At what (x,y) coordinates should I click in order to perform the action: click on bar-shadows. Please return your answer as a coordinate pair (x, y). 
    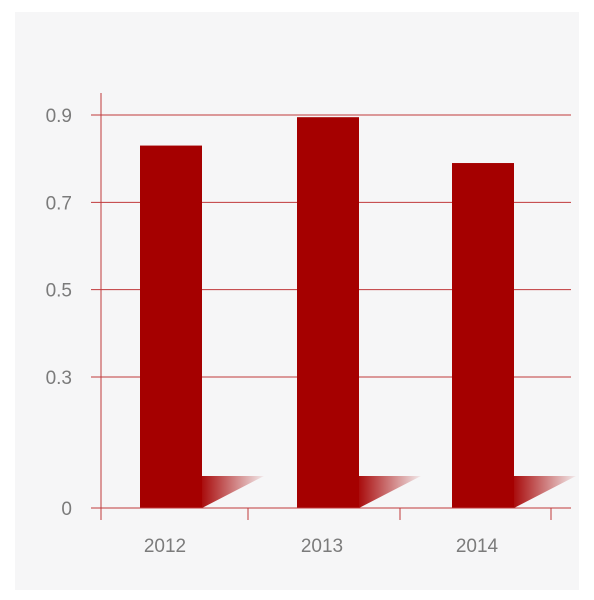
    Looking at the image, I should click on (389, 492).